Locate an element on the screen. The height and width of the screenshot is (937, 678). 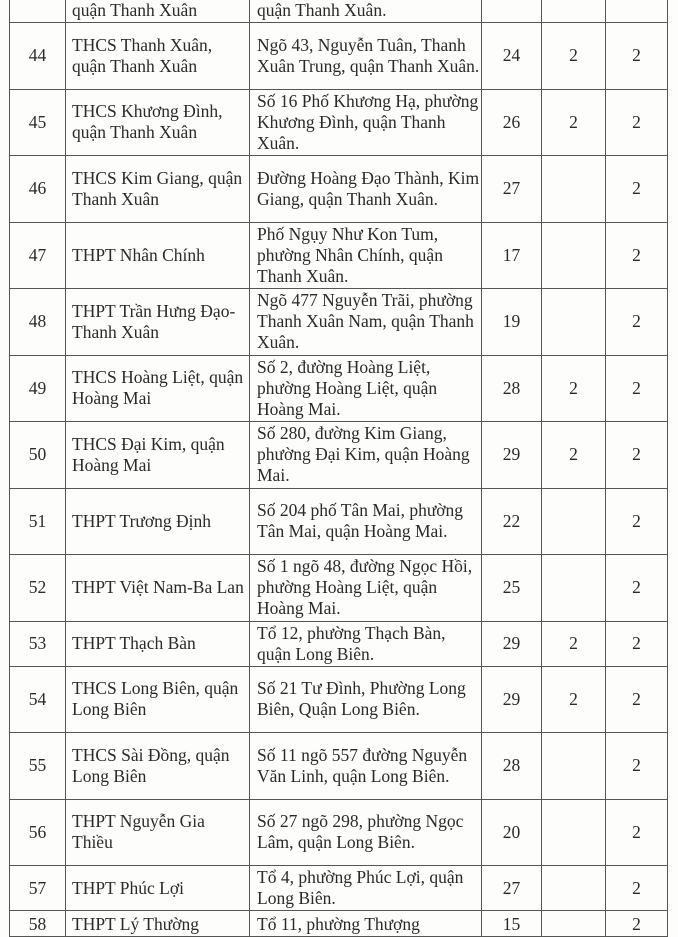
count-col-4: 22 is located at coordinates (511, 521).